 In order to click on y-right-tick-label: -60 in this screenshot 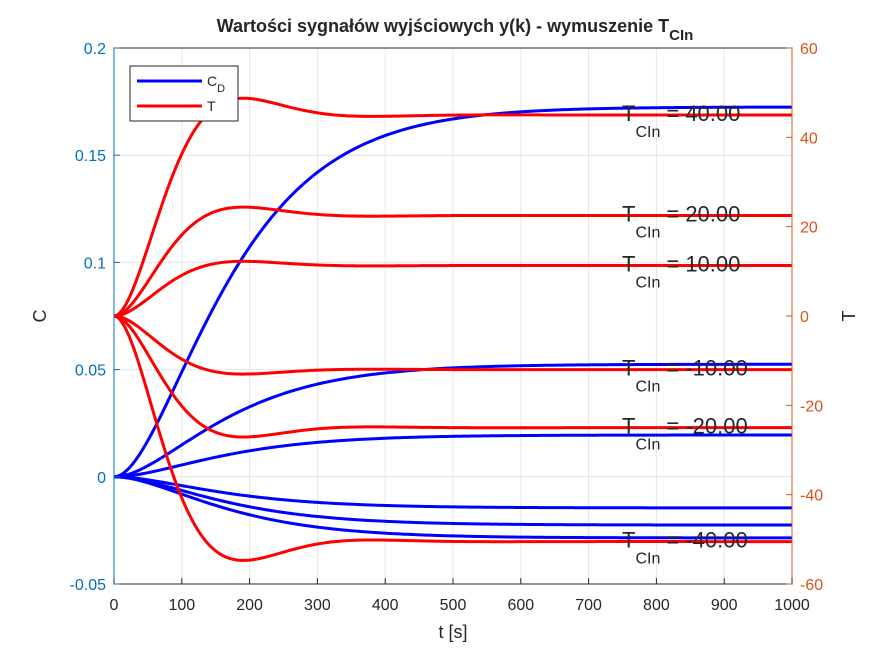, I will do `click(811, 585)`.